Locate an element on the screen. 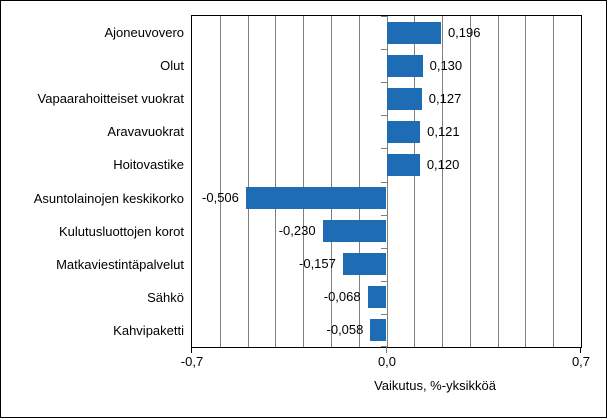 The image size is (607, 418). value-label: -0,068 is located at coordinates (342, 297).